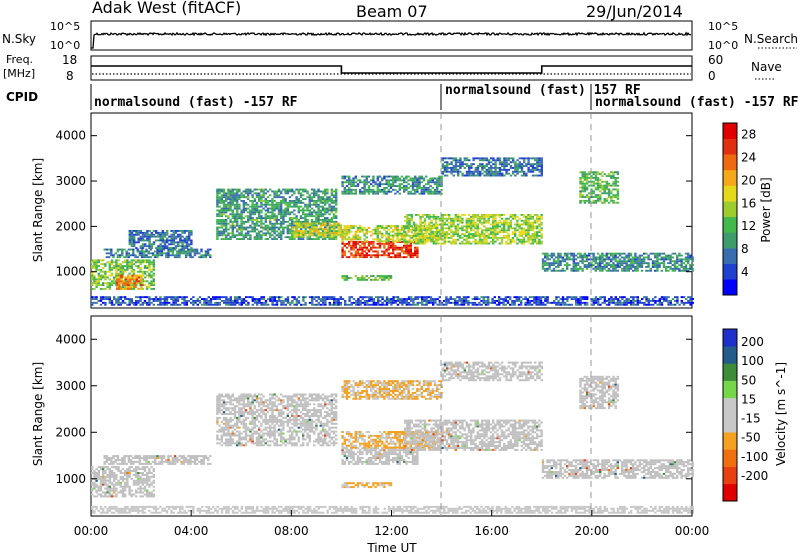 This screenshot has width=800, height=554. Describe the element at coordinates (748, 226) in the screenshot. I see `colorbar-tick-2: 12` at that location.